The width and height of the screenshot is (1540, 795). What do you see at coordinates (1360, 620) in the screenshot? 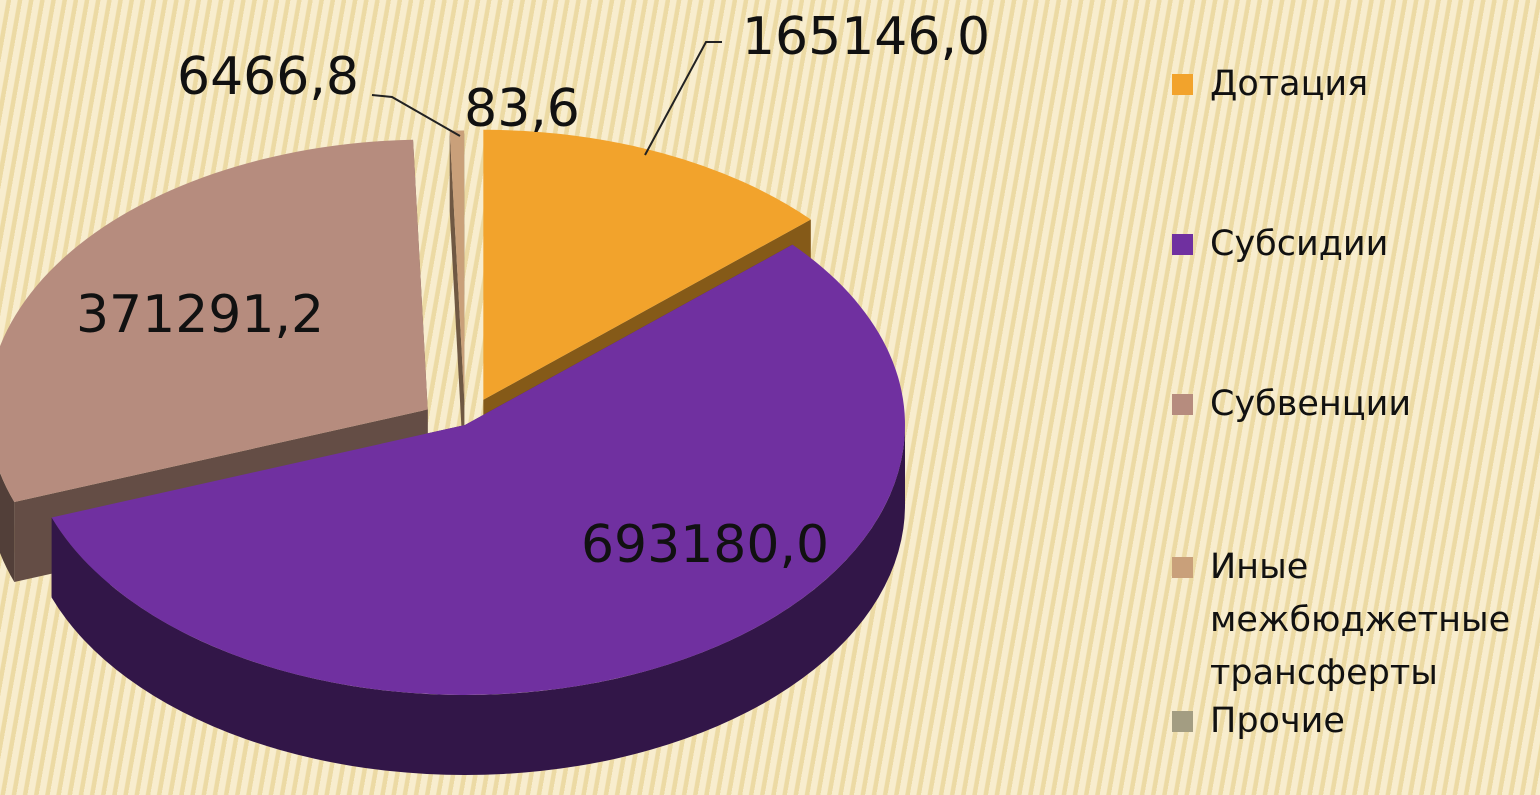
I see `legend-label: Иные межбюджетные трансферты` at bounding box center [1360, 620].